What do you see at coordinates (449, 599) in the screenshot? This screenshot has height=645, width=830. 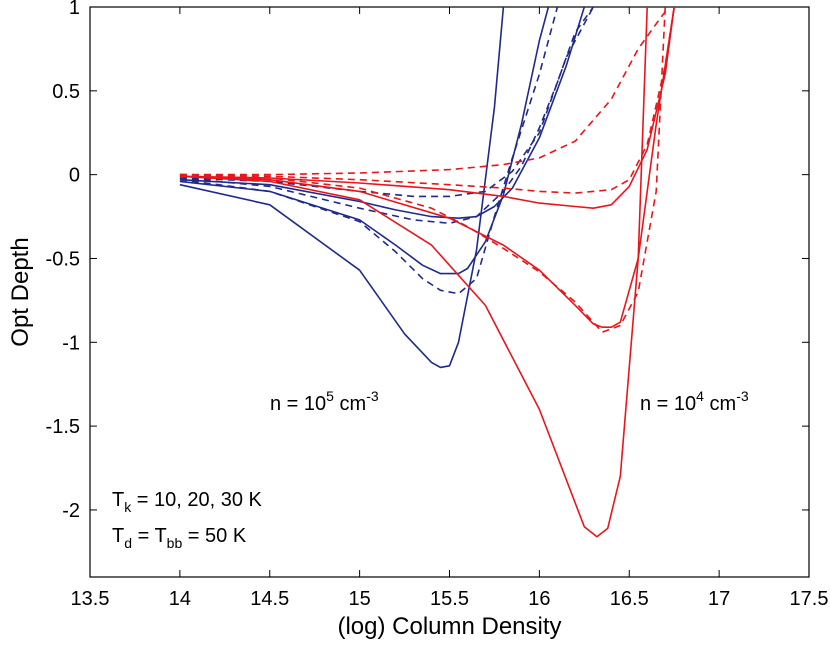 I see `x-tick-label: 15.5` at bounding box center [449, 599].